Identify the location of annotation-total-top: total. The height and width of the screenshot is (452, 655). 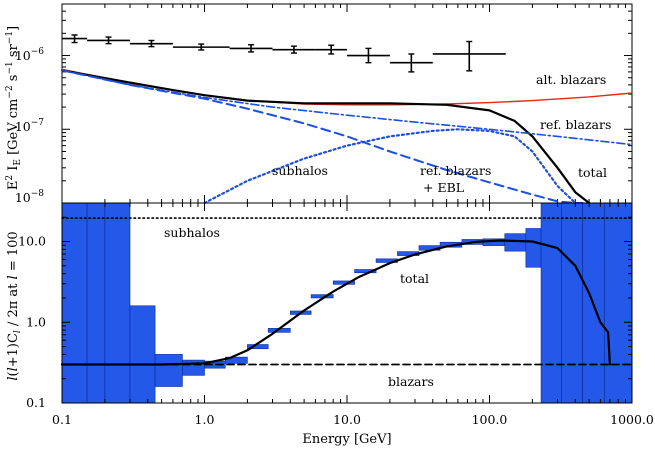
(592, 172).